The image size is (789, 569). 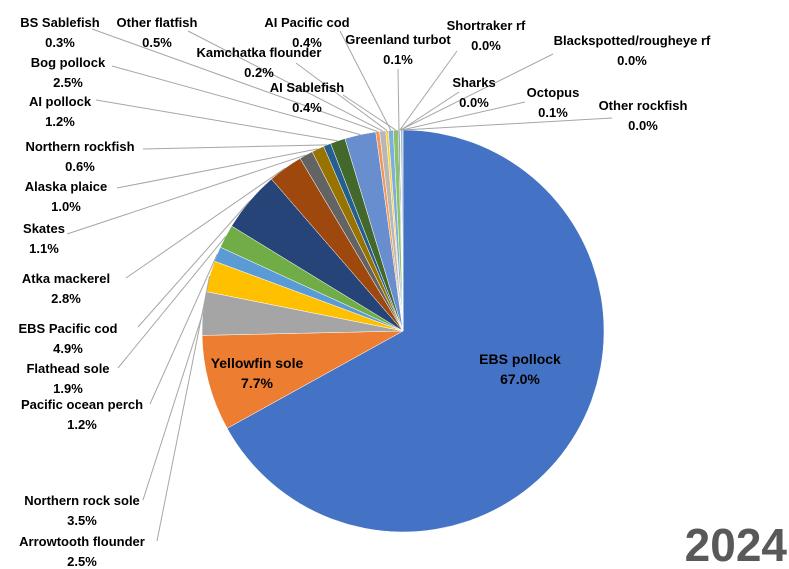 I want to click on slice-name-other-flatfish: Other flatfish, so click(x=157, y=22).